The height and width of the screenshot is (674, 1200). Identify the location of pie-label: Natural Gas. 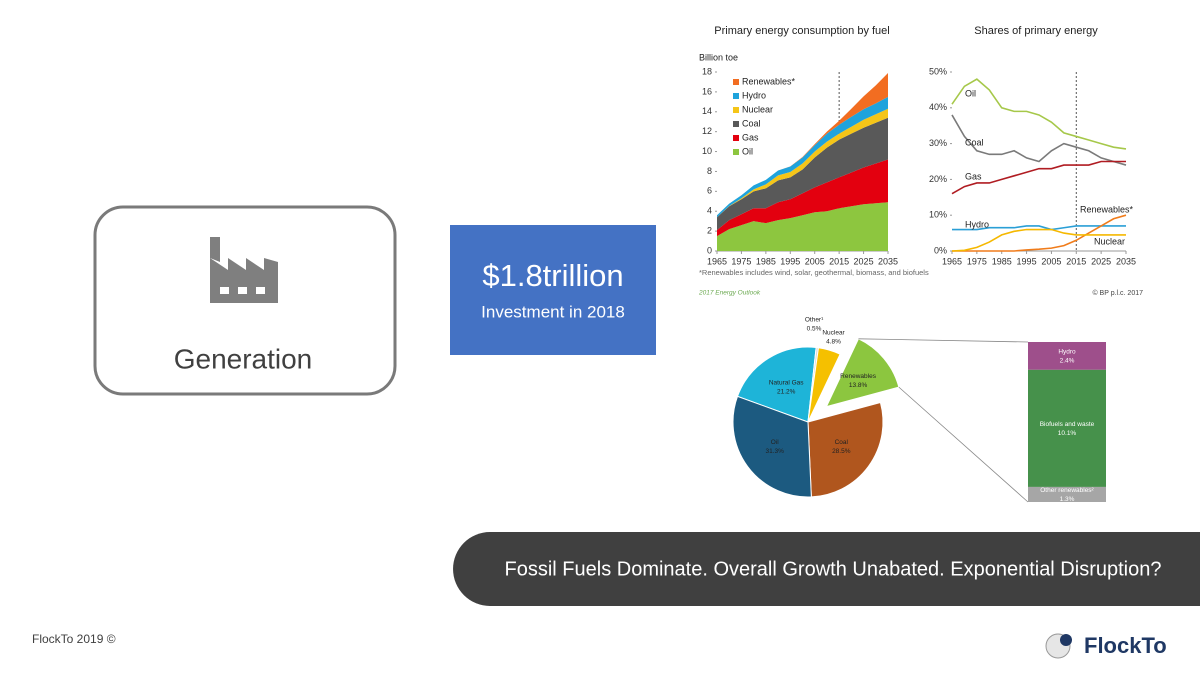
(786, 383).